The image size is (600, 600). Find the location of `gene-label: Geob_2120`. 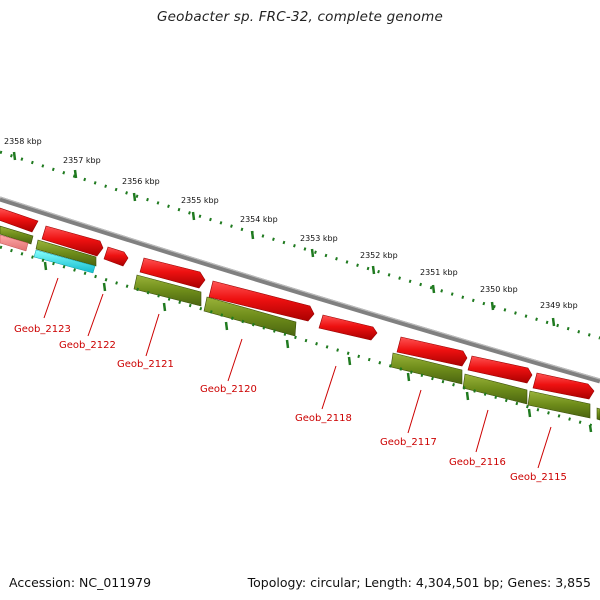

gene-label: Geob_2120 is located at coordinates (228, 389).